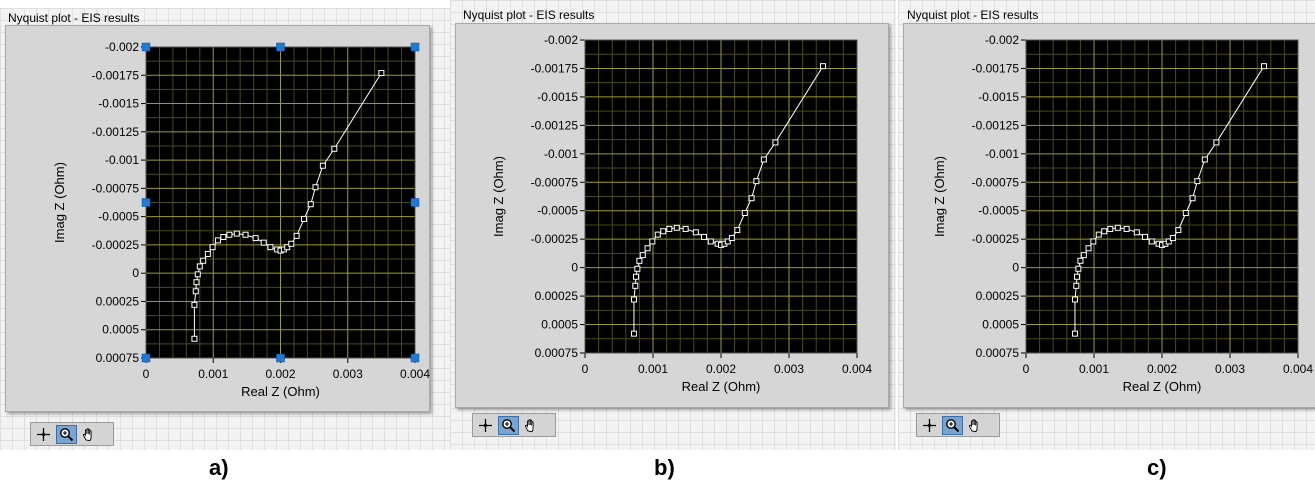 This screenshot has height=486, width=1315. Describe the element at coordinates (1094, 369) in the screenshot. I see `x-tick-label: 0.001` at that location.